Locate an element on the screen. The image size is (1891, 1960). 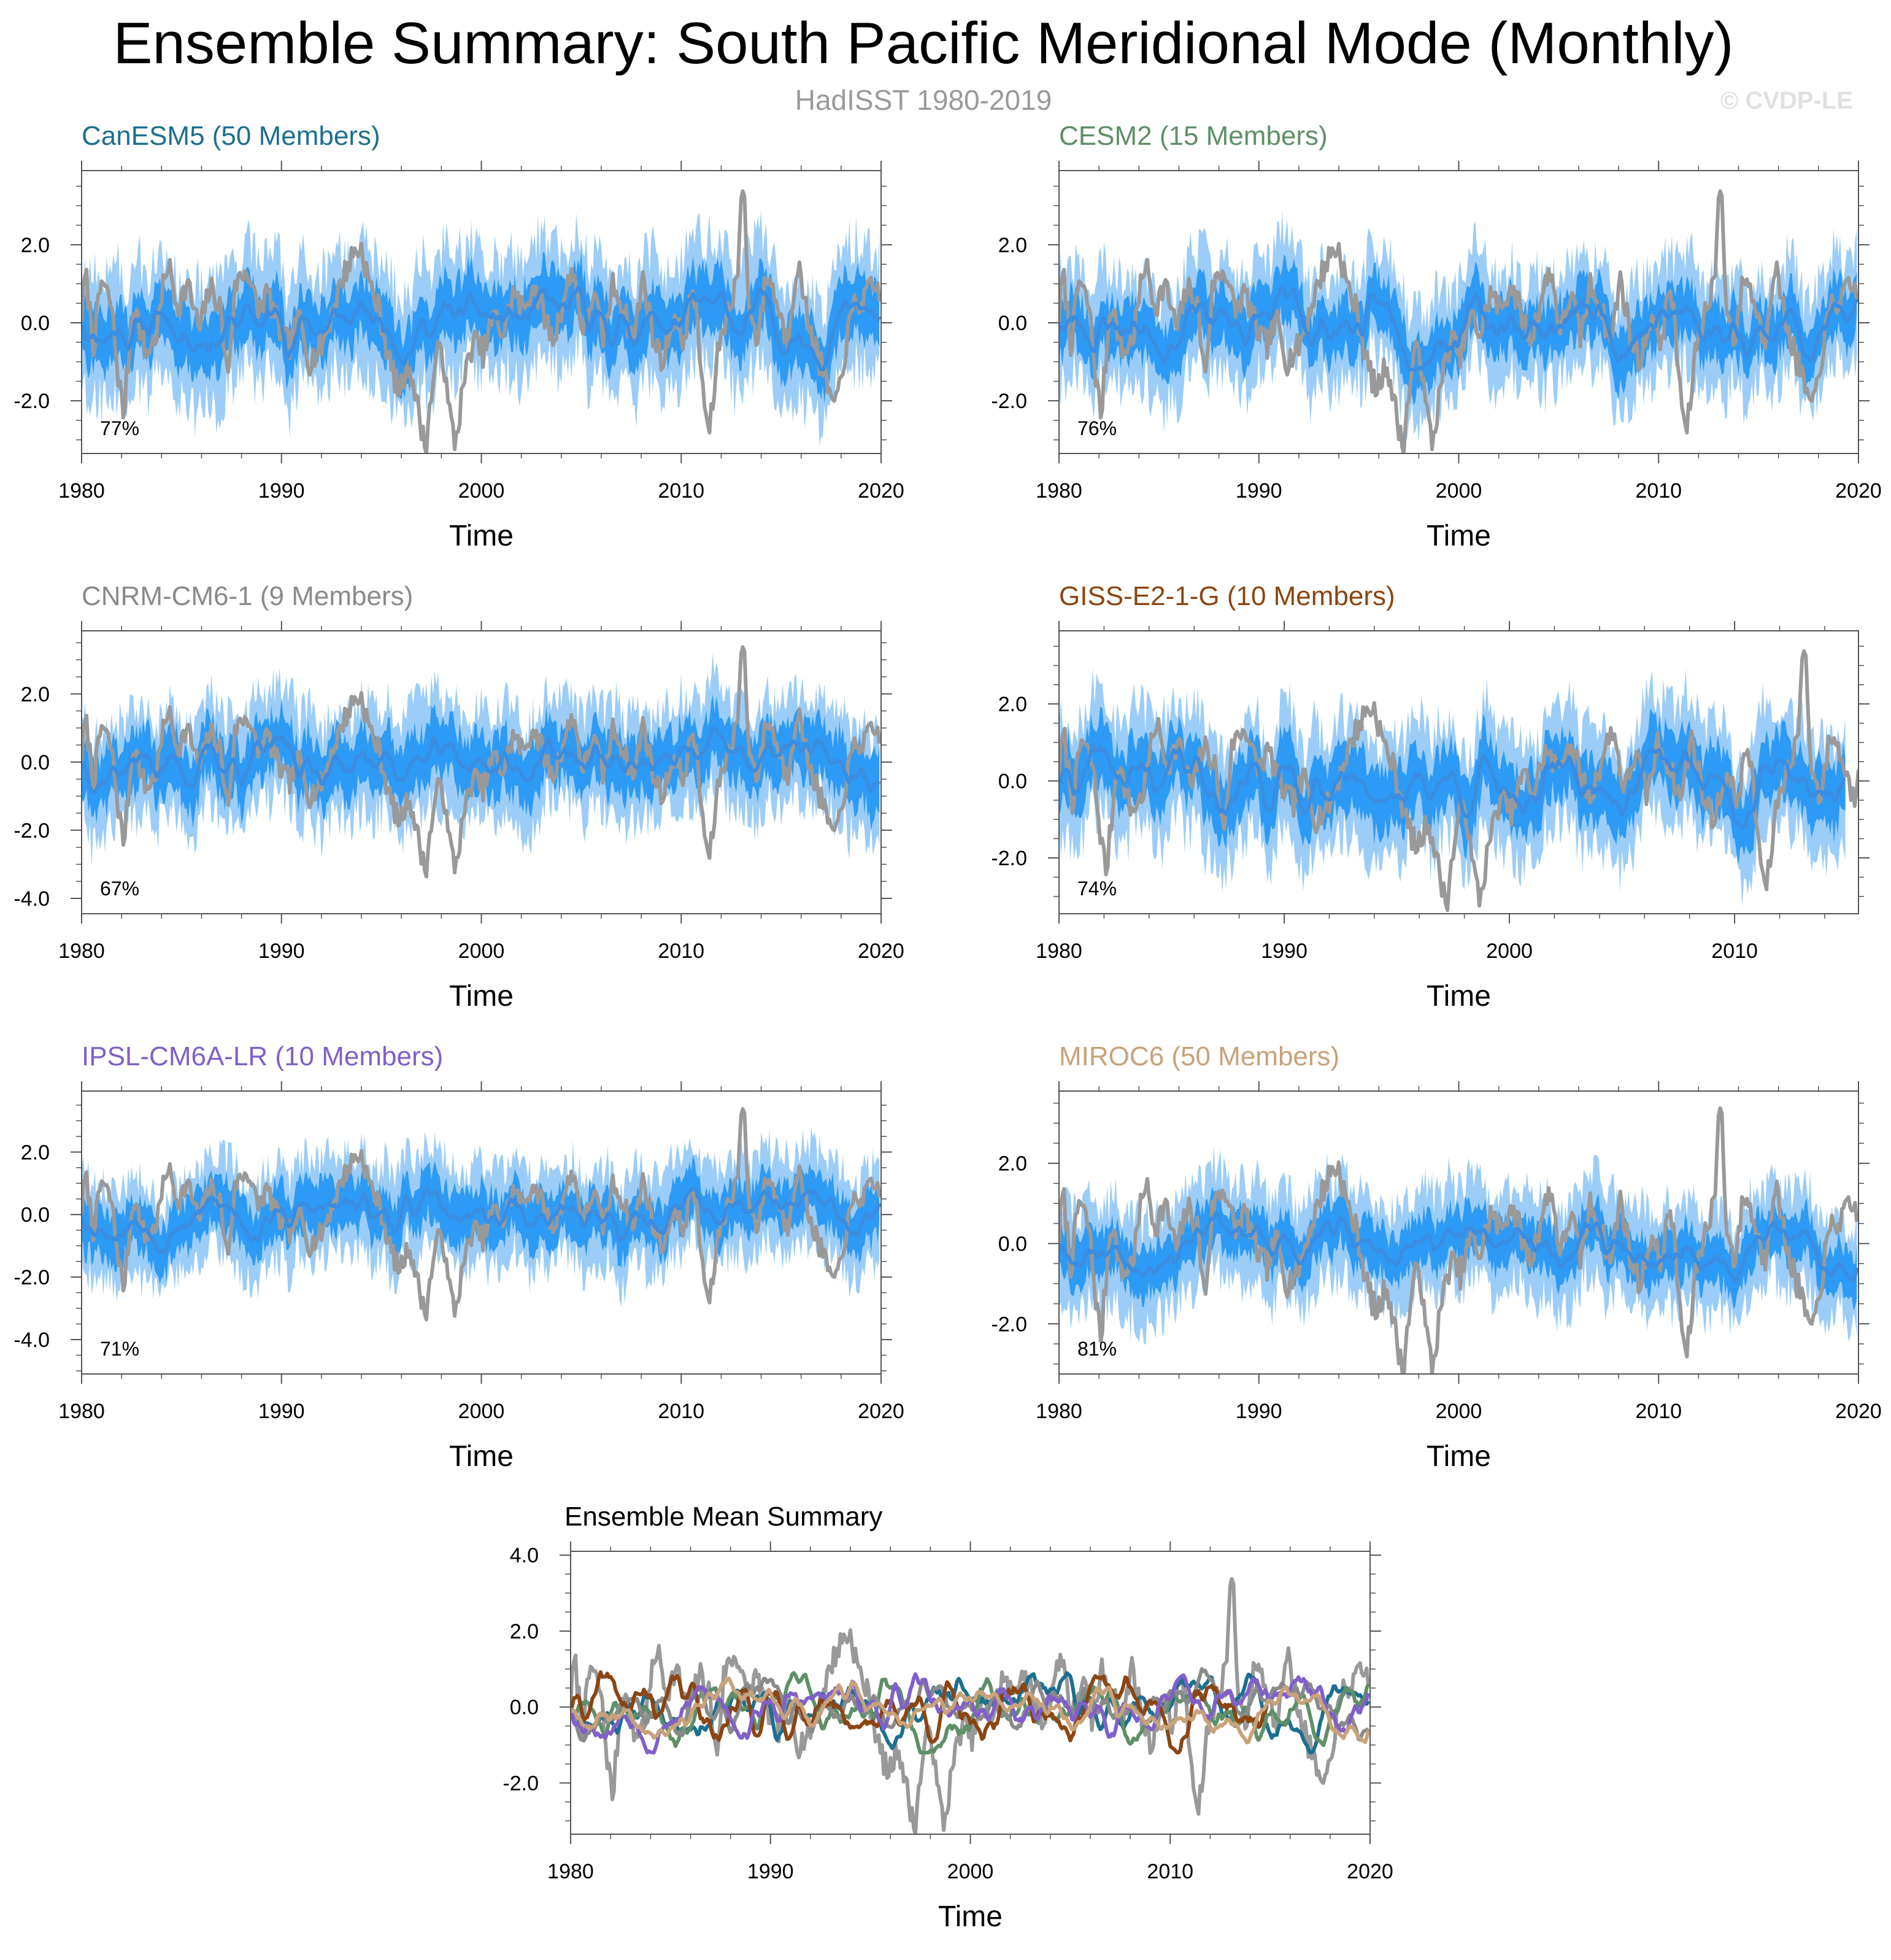
cesm2-xtick-label: 1980 is located at coordinates (1059, 491).